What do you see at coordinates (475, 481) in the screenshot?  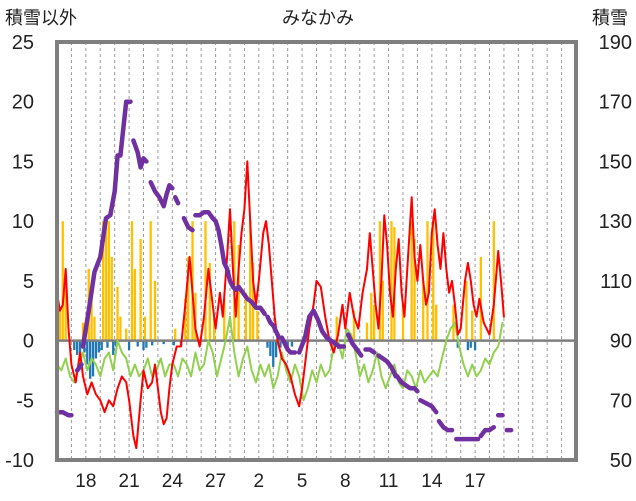 I see `x-tick-label: 17` at bounding box center [475, 481].